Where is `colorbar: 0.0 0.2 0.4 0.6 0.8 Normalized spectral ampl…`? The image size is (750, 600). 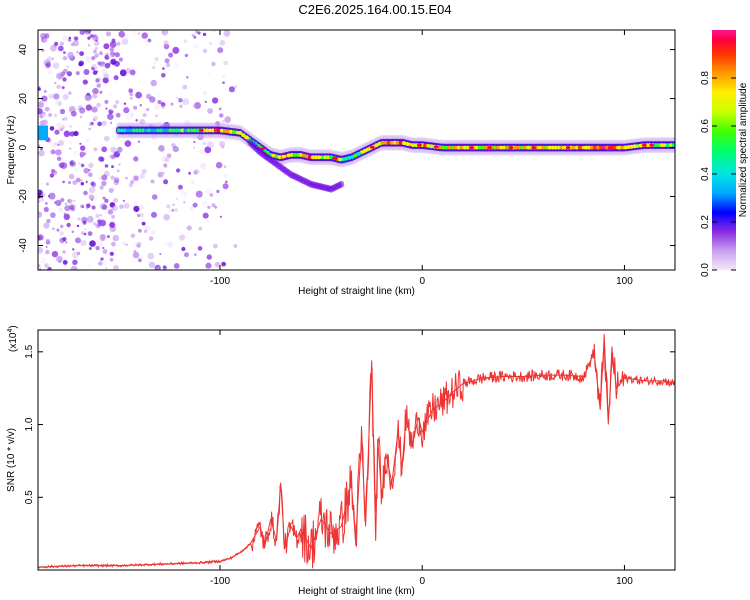
colorbar: 0.0 0.2 0.4 0.6 0.8 Normalized spectral ampl… is located at coordinates (724, 153).